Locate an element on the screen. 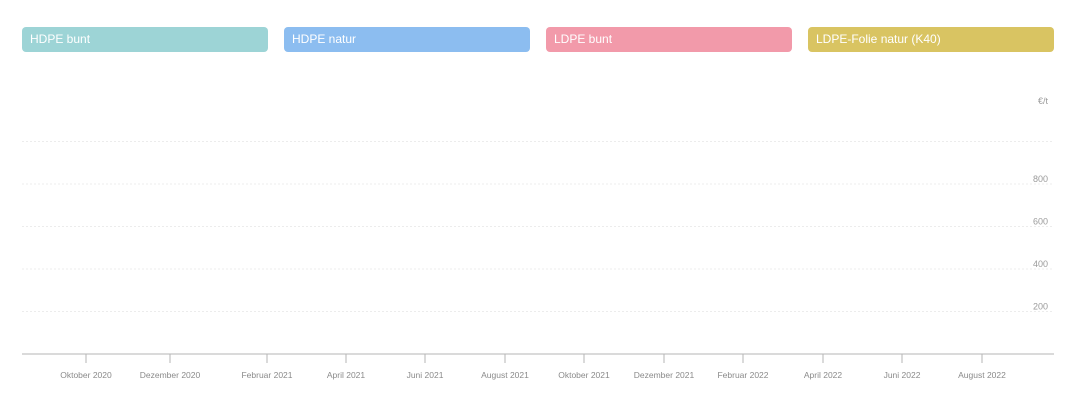  x-tick-label: August 2022 is located at coordinates (982, 375).